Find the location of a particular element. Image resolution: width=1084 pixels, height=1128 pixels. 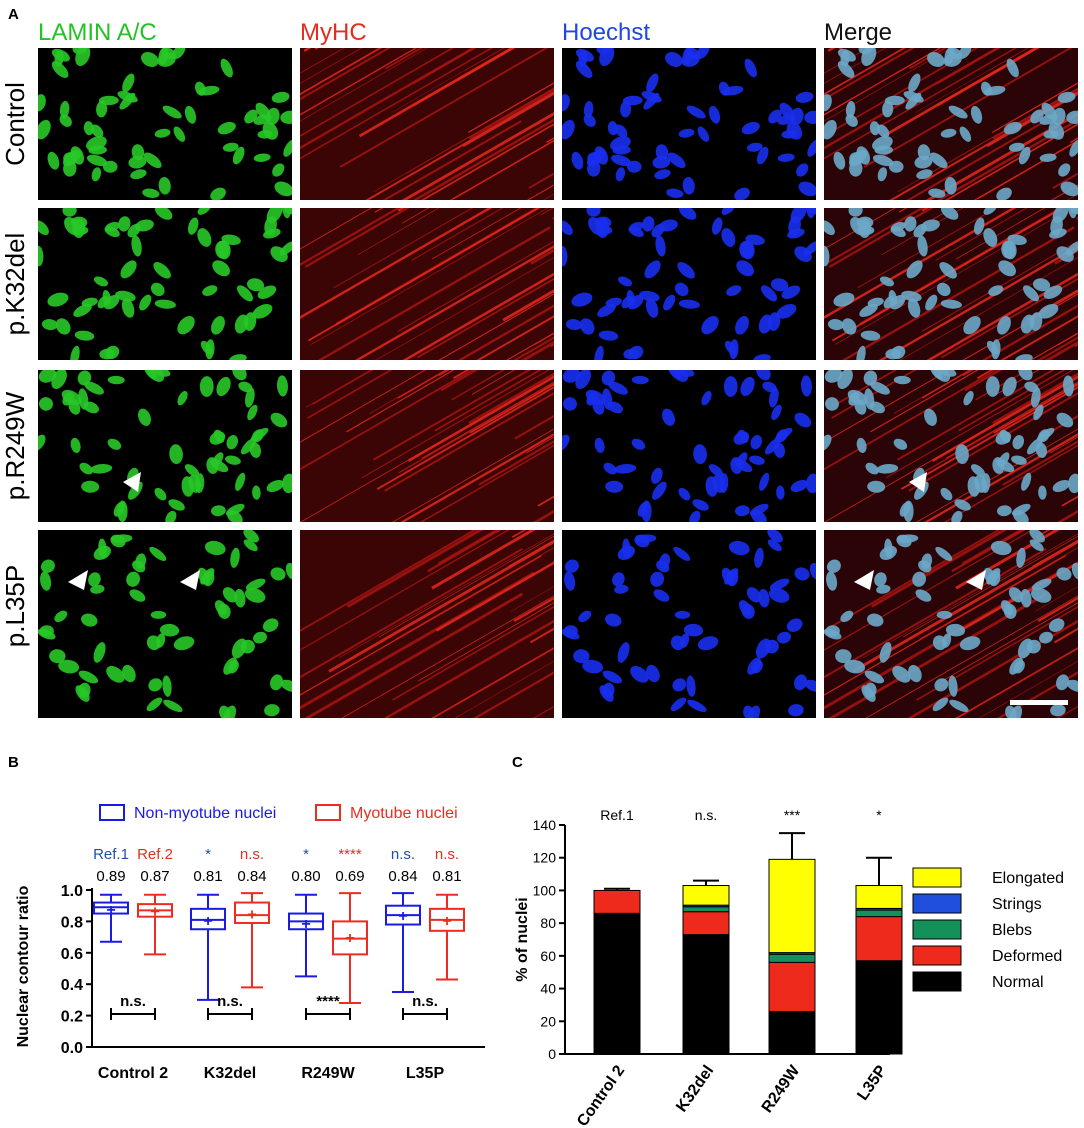

panel-c-letter: C is located at coordinates (517, 762).